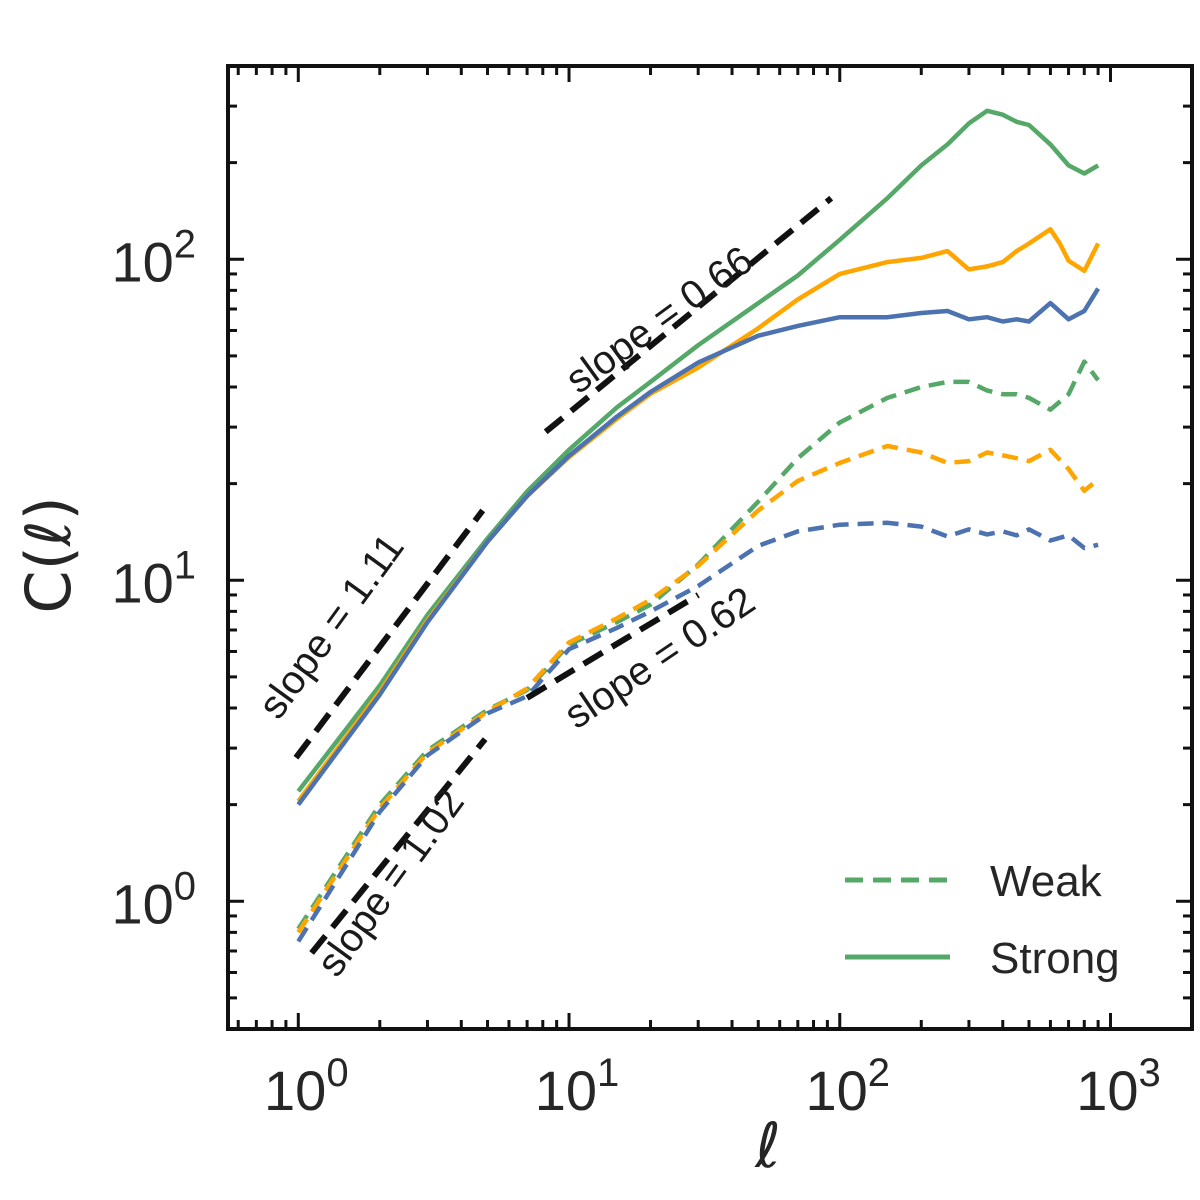 The width and height of the screenshot is (1200, 1200). I want to click on legend-strong-label: Strong, so click(1055, 958).